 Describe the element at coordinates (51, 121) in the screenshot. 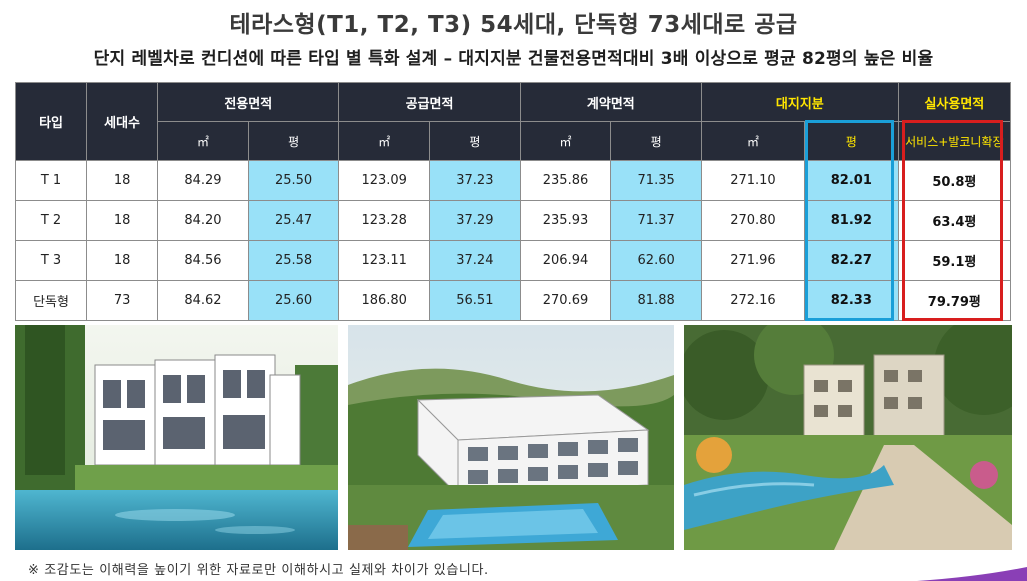

I see `header-type: 타입` at that location.